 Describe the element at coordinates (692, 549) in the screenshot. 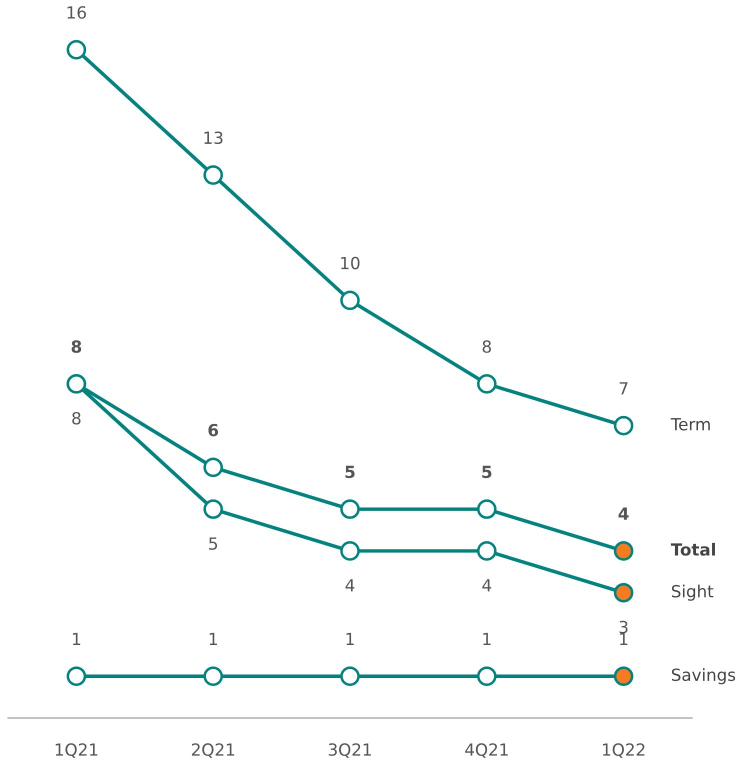

I see `text: Total` at that location.